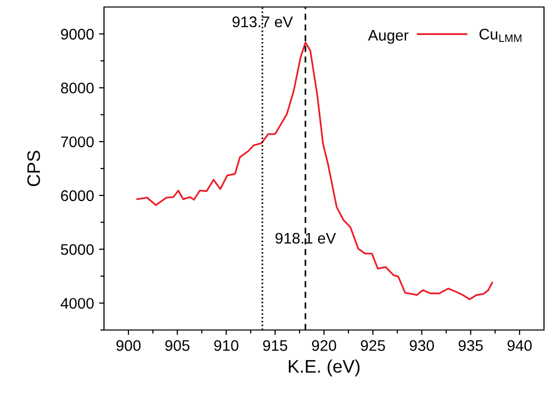  Describe the element at coordinates (388, 37) in the screenshot. I see `legend-title: Auger` at that location.